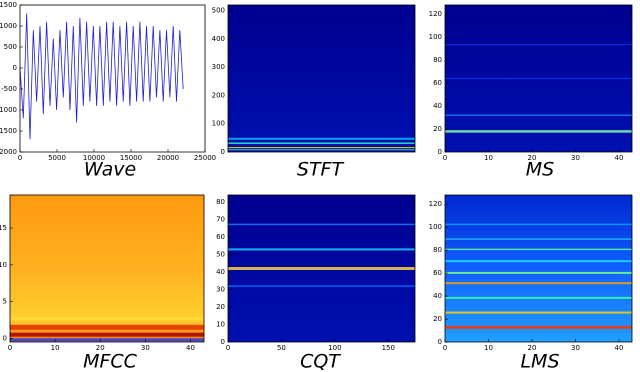  What do you see at coordinates (3, 228) in the screenshot?
I see `y-tick-label: 15` at bounding box center [3, 228].